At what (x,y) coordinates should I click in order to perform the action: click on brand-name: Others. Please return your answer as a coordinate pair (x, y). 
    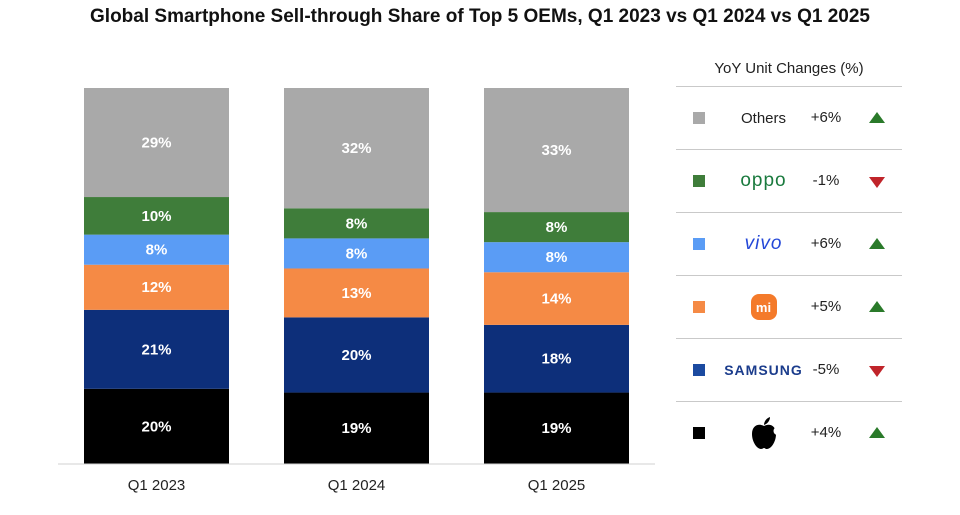
    Looking at the image, I should click on (763, 118).